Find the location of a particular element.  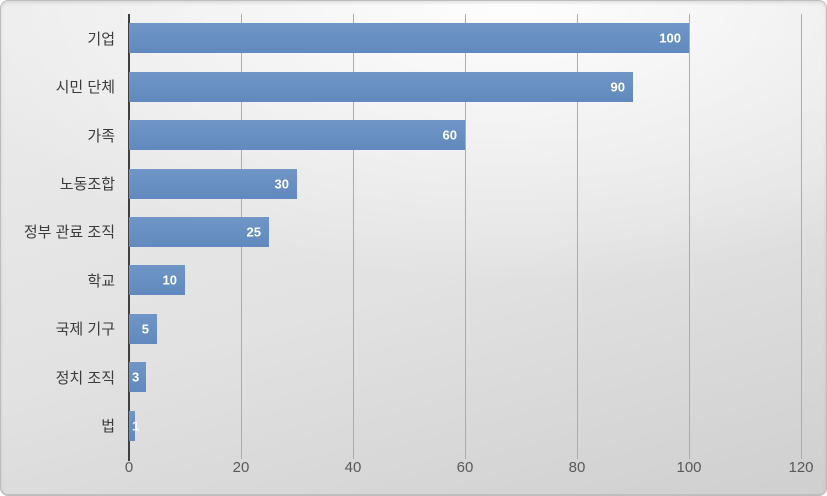

bar: 10 is located at coordinates (157, 280).